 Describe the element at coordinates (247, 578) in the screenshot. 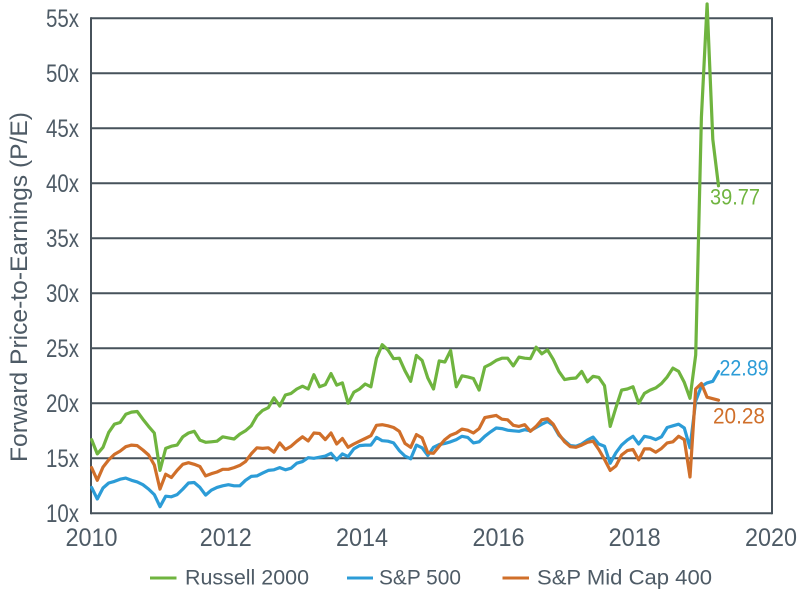

I see `svg-text: Russell 2000` at that location.